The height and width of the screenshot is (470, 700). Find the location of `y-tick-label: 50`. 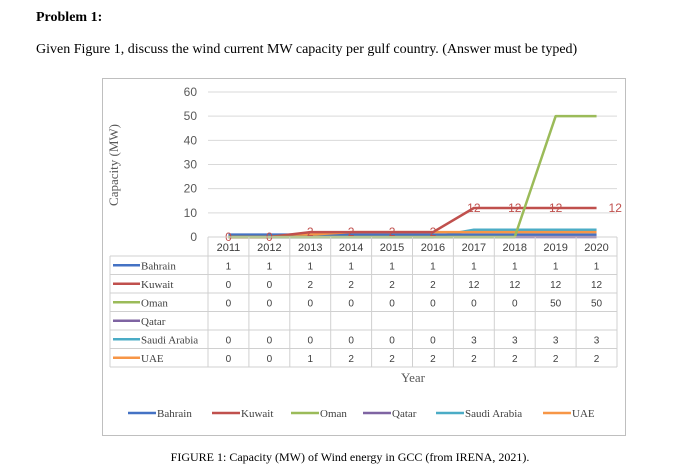

y-tick-label: 50 is located at coordinates (191, 116).